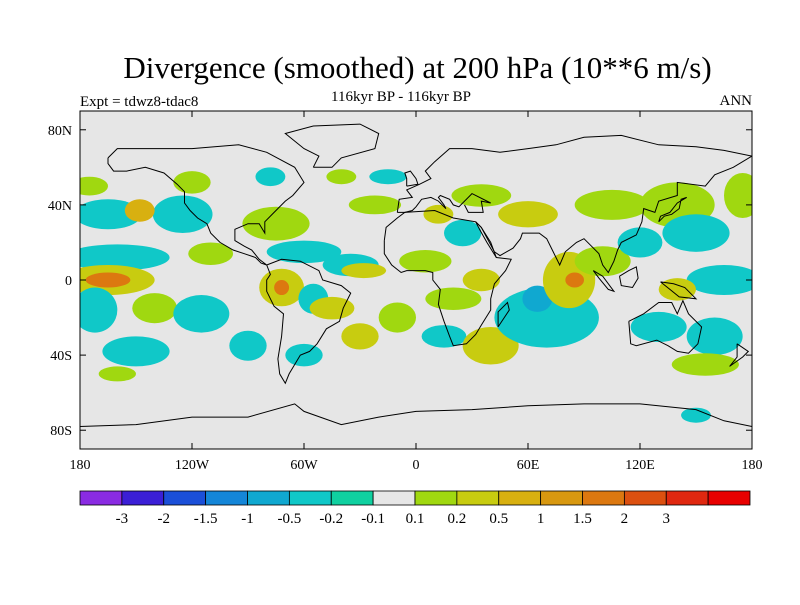 The height and width of the screenshot is (605, 800). I want to click on x-tick-label: 120W, so click(192, 465).